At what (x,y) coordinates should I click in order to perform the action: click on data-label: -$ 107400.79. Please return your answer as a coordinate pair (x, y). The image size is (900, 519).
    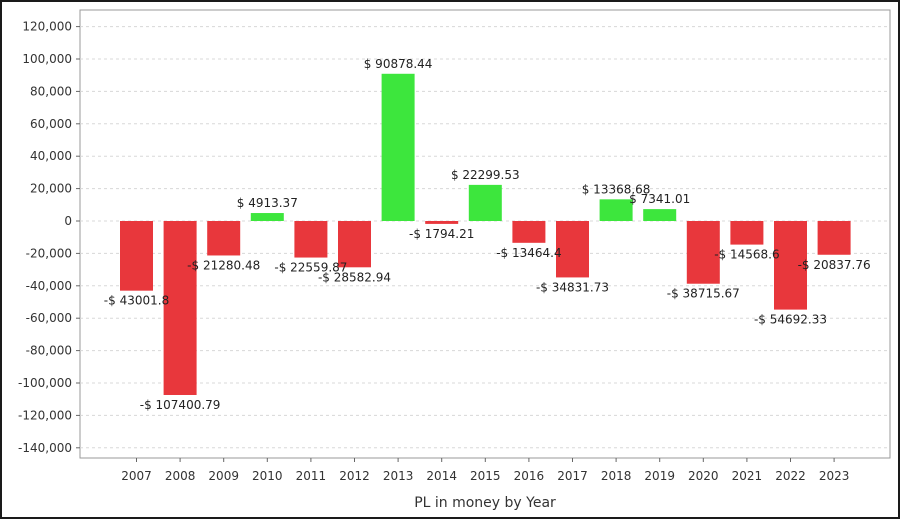
    Looking at the image, I should click on (180, 405).